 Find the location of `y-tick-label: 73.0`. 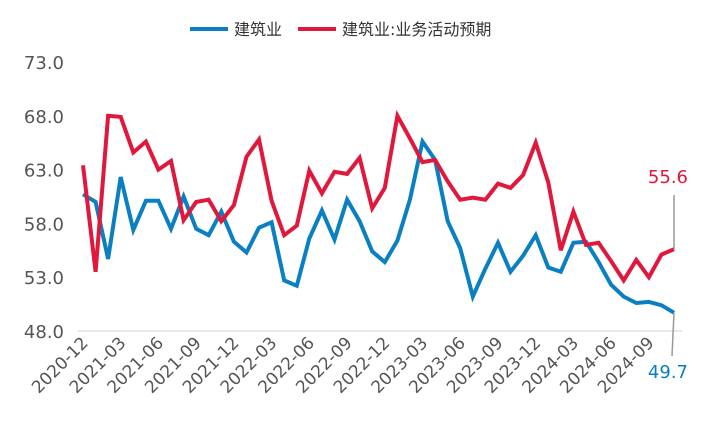

y-tick-label: 73.0 is located at coordinates (44, 63).